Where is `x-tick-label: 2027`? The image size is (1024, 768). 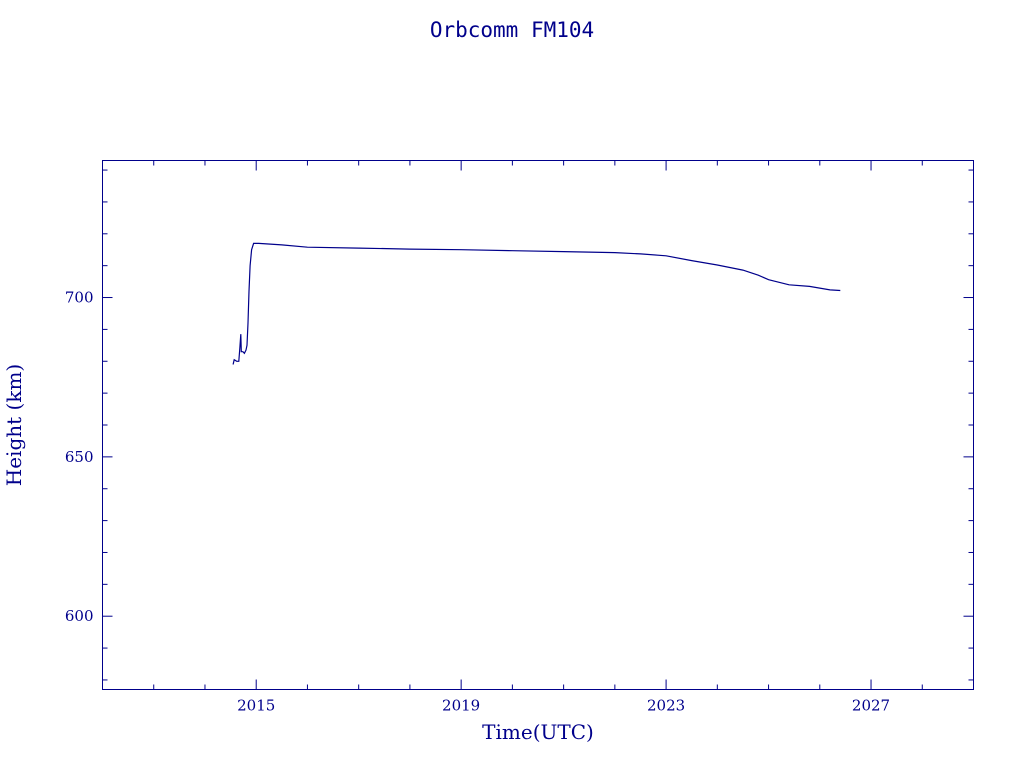
x-tick-label: 2027 is located at coordinates (871, 706).